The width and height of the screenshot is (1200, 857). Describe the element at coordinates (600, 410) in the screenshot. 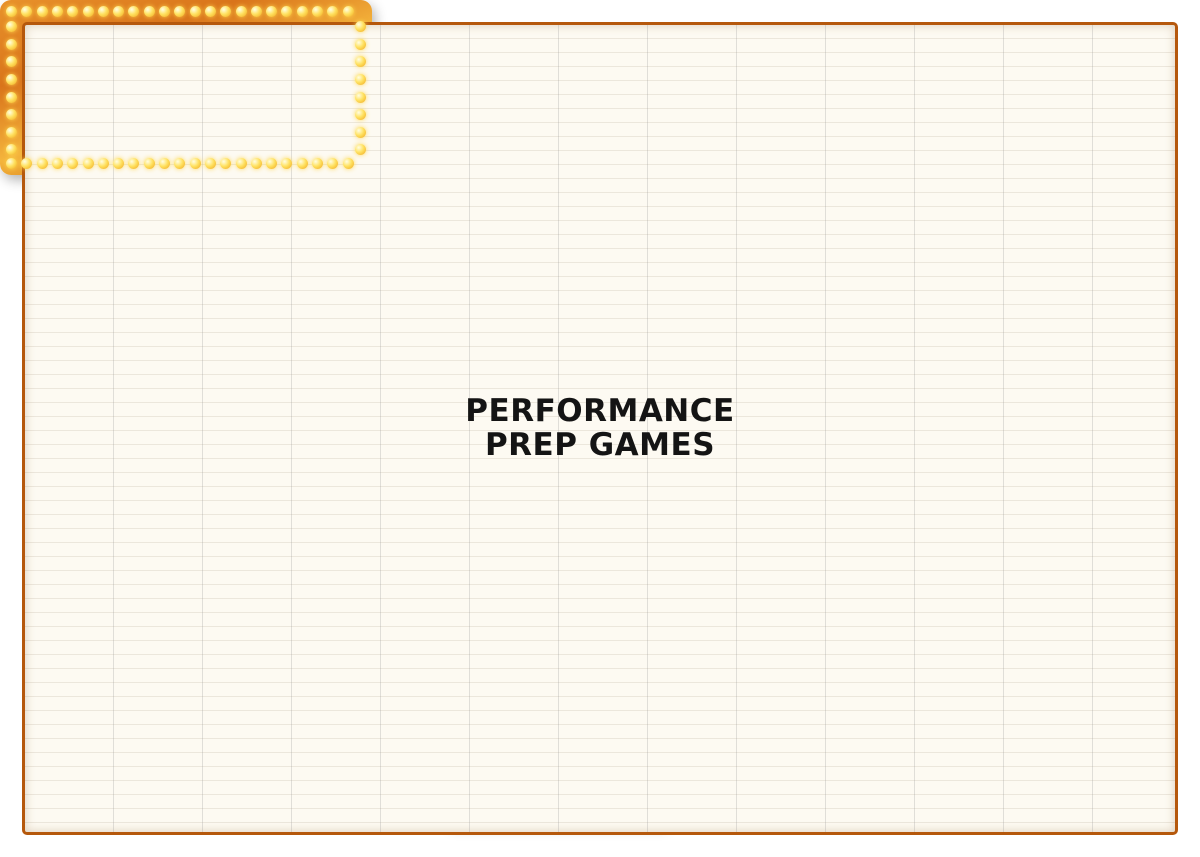

I see `marquee-line-1: PERFORMANCE` at that location.